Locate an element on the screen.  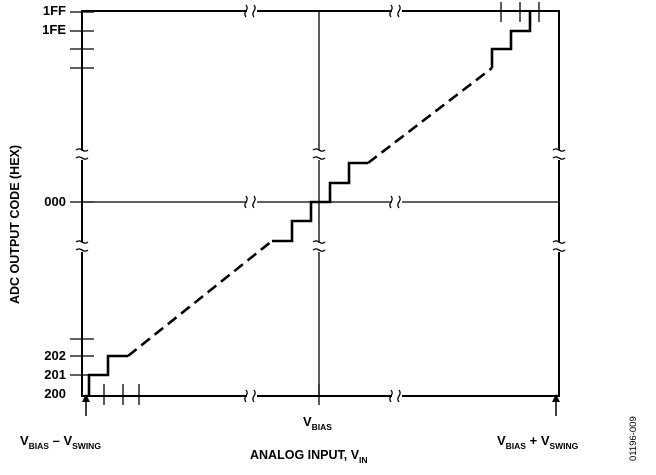
x-left-v2: V is located at coordinates (68, 440).